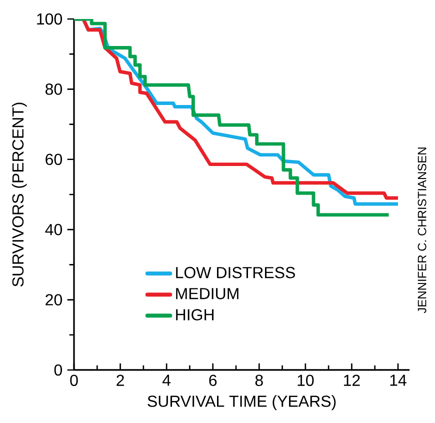 Image resolution: width=435 pixels, height=423 pixels. I want to click on legend-label: HIGH, so click(195, 314).